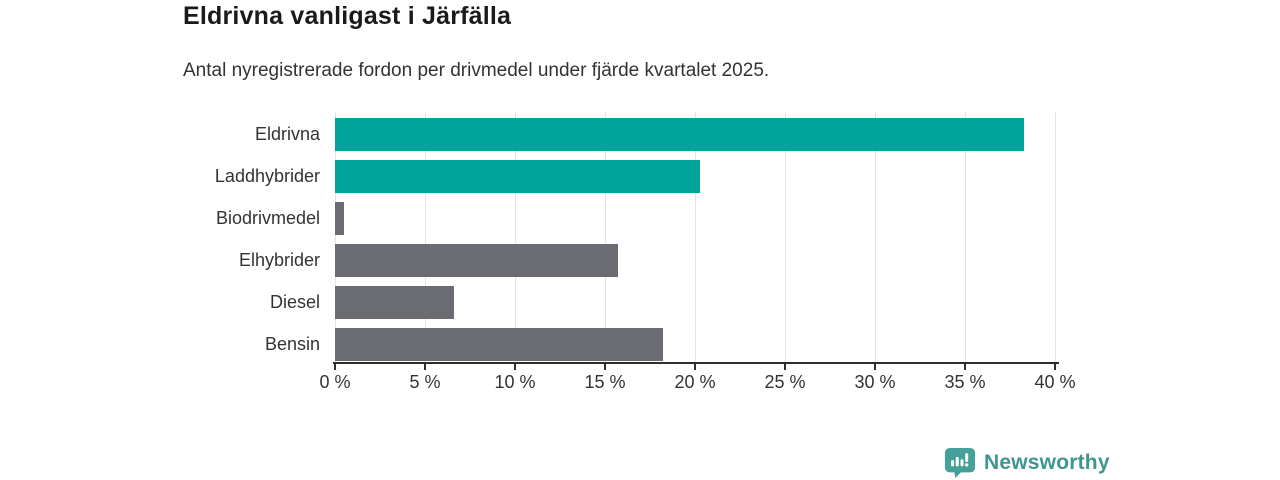  Describe the element at coordinates (695, 382) in the screenshot. I see `x-axis-tick-label: 20 %` at that location.